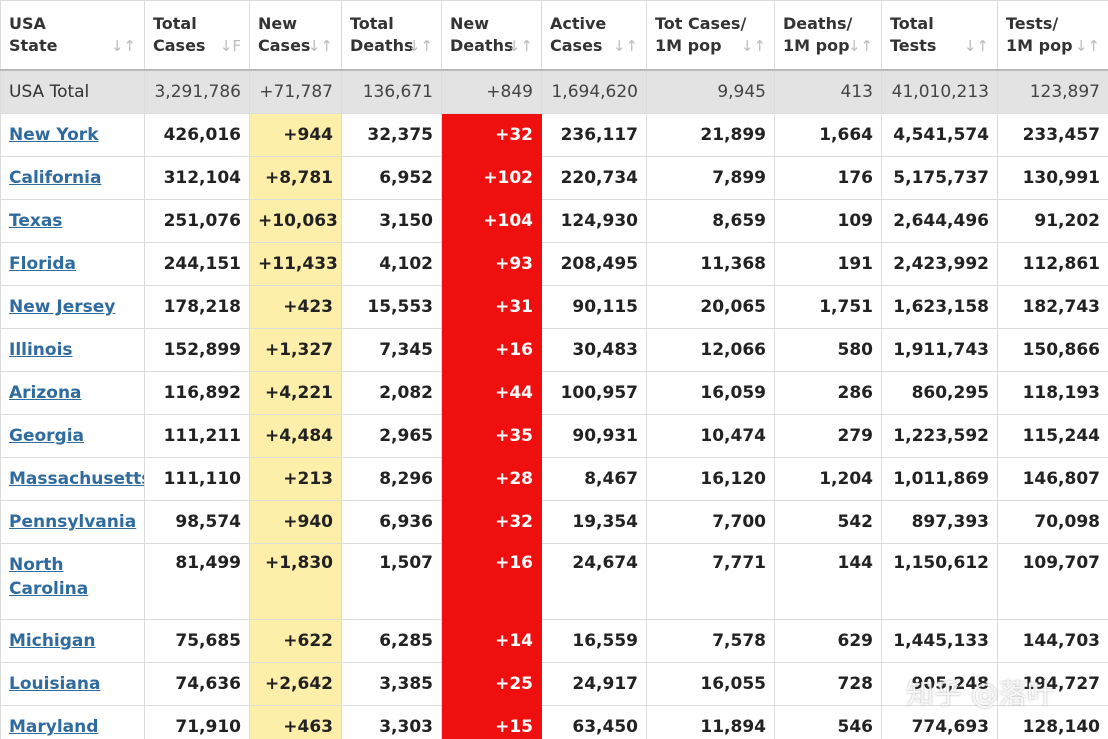  What do you see at coordinates (391, 135) in the screenshot?
I see `total-deaths-cell: 32,375` at bounding box center [391, 135].